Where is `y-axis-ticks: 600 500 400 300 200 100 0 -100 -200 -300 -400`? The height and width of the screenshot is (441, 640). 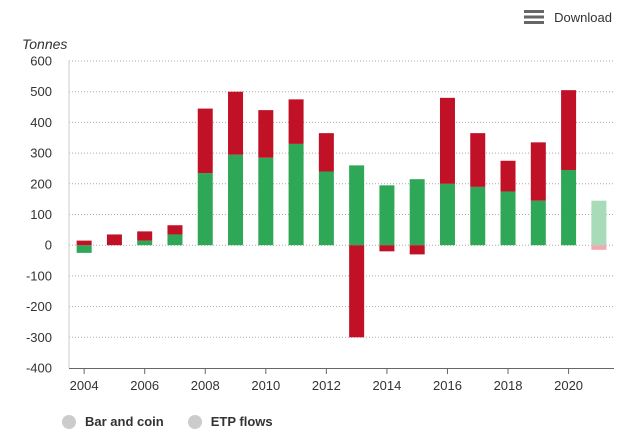
y-axis-ticks: 600 500 400 300 200 100 0 -100 -200 -300 -400 is located at coordinates (39, 215).